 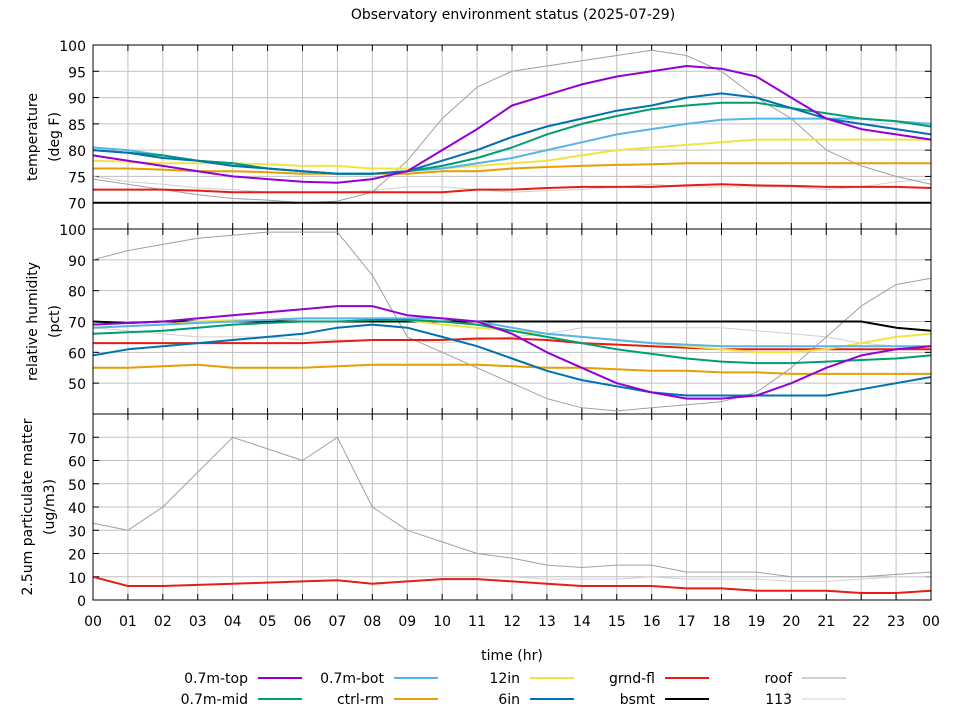 I want to click on x-tick-label: 21, so click(x=826, y=622).